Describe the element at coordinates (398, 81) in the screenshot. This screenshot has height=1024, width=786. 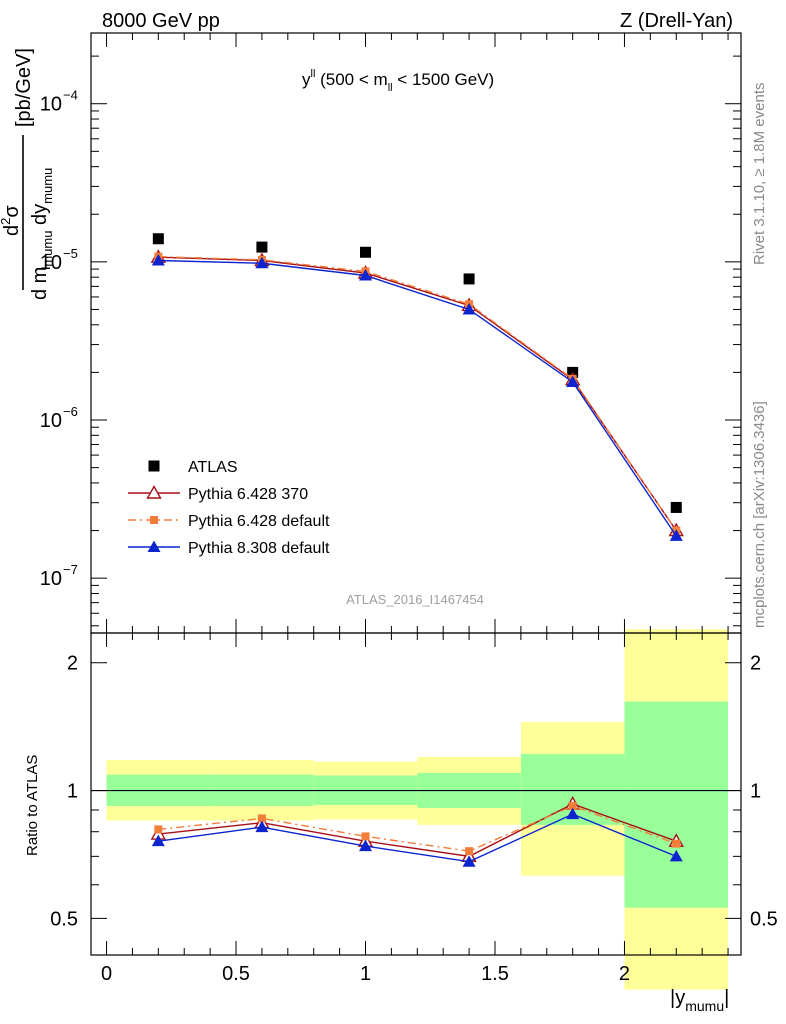
I see `panel-title: yll (500 < mll < 1500 GeV)` at that location.